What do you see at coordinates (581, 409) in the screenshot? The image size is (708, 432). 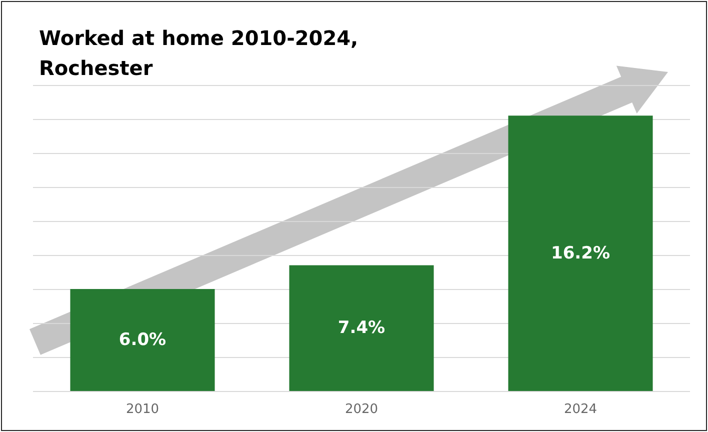 I see `x-tick-label: 2024` at bounding box center [581, 409].